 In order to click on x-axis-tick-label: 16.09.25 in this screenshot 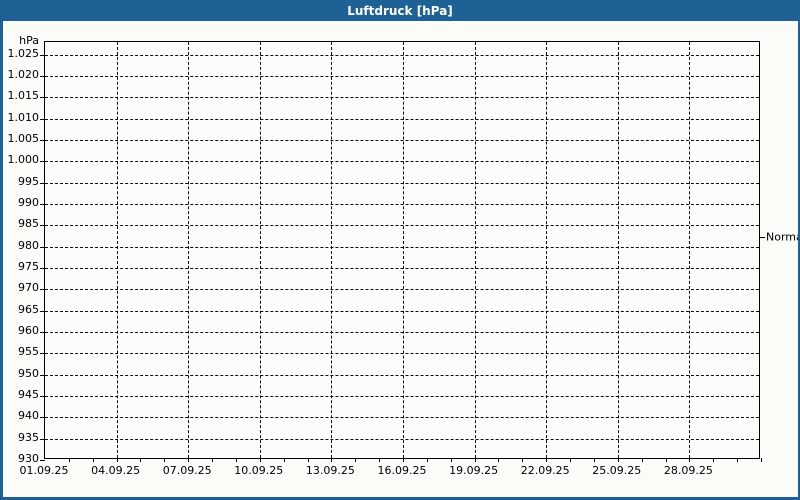, I will do `click(402, 470)`.